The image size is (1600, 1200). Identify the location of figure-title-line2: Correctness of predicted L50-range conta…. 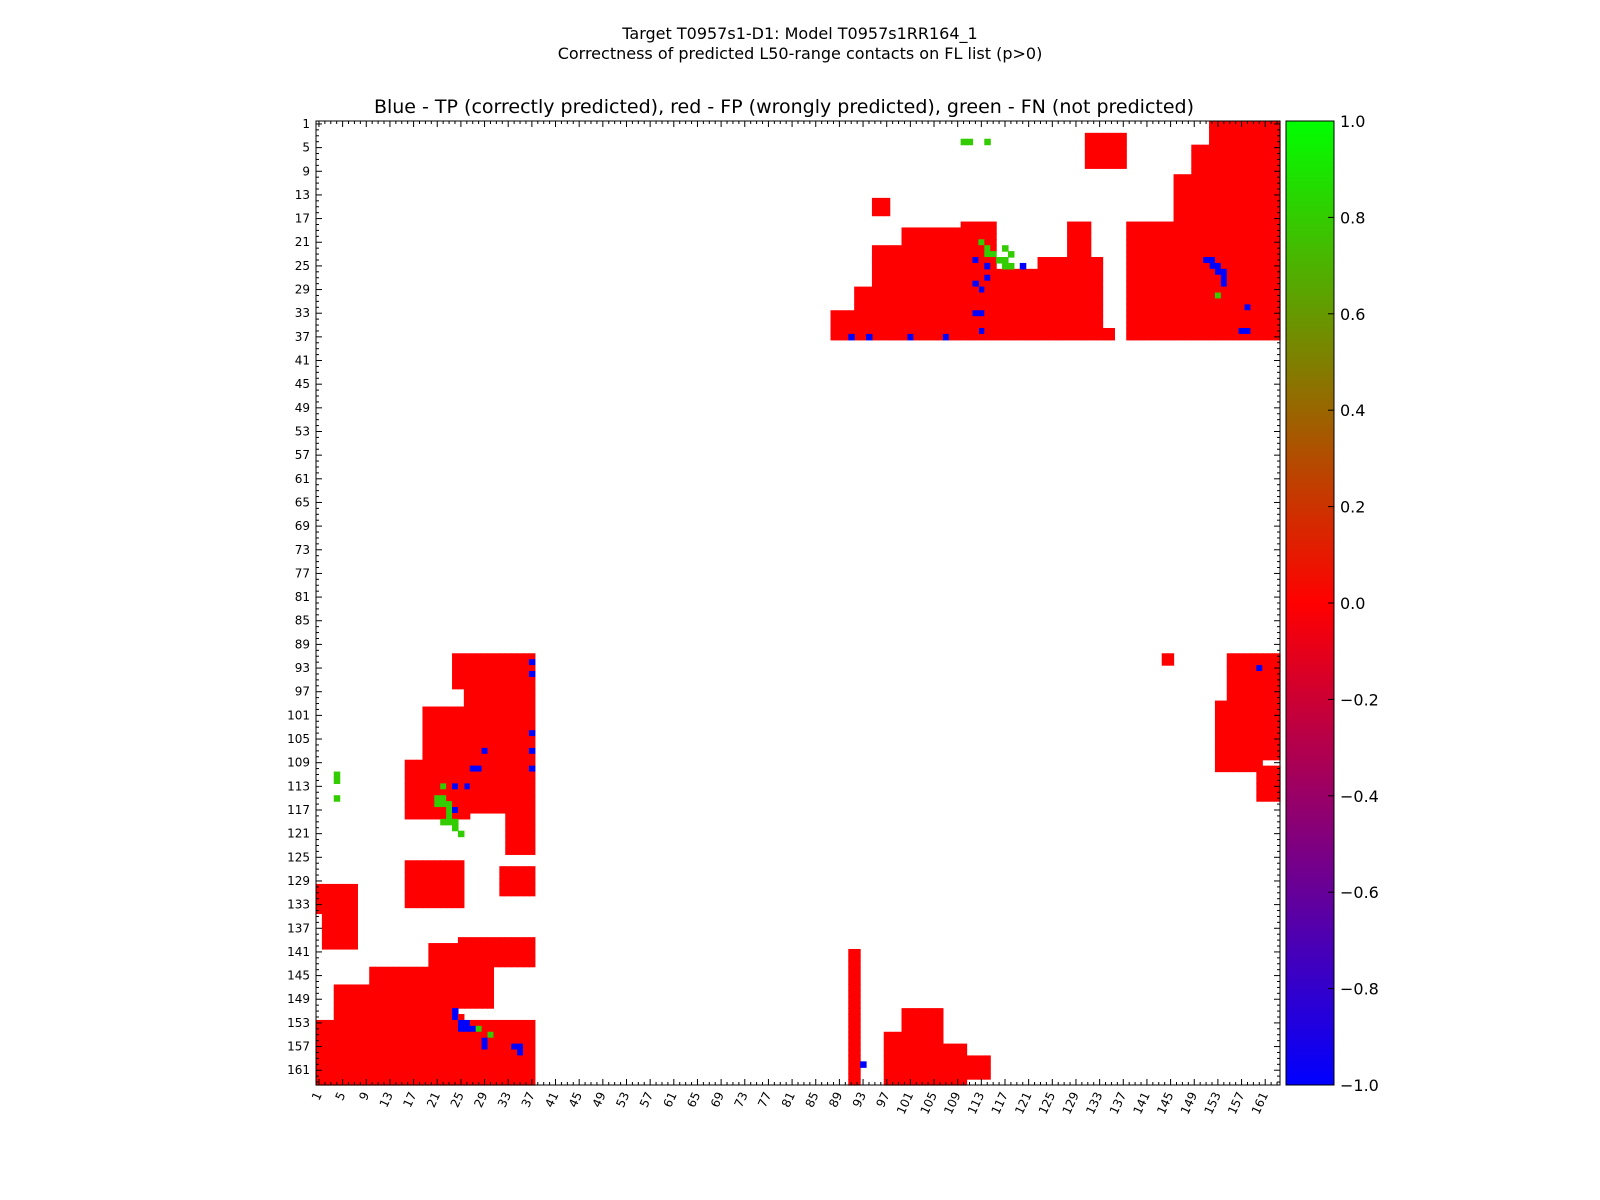
(800, 53).